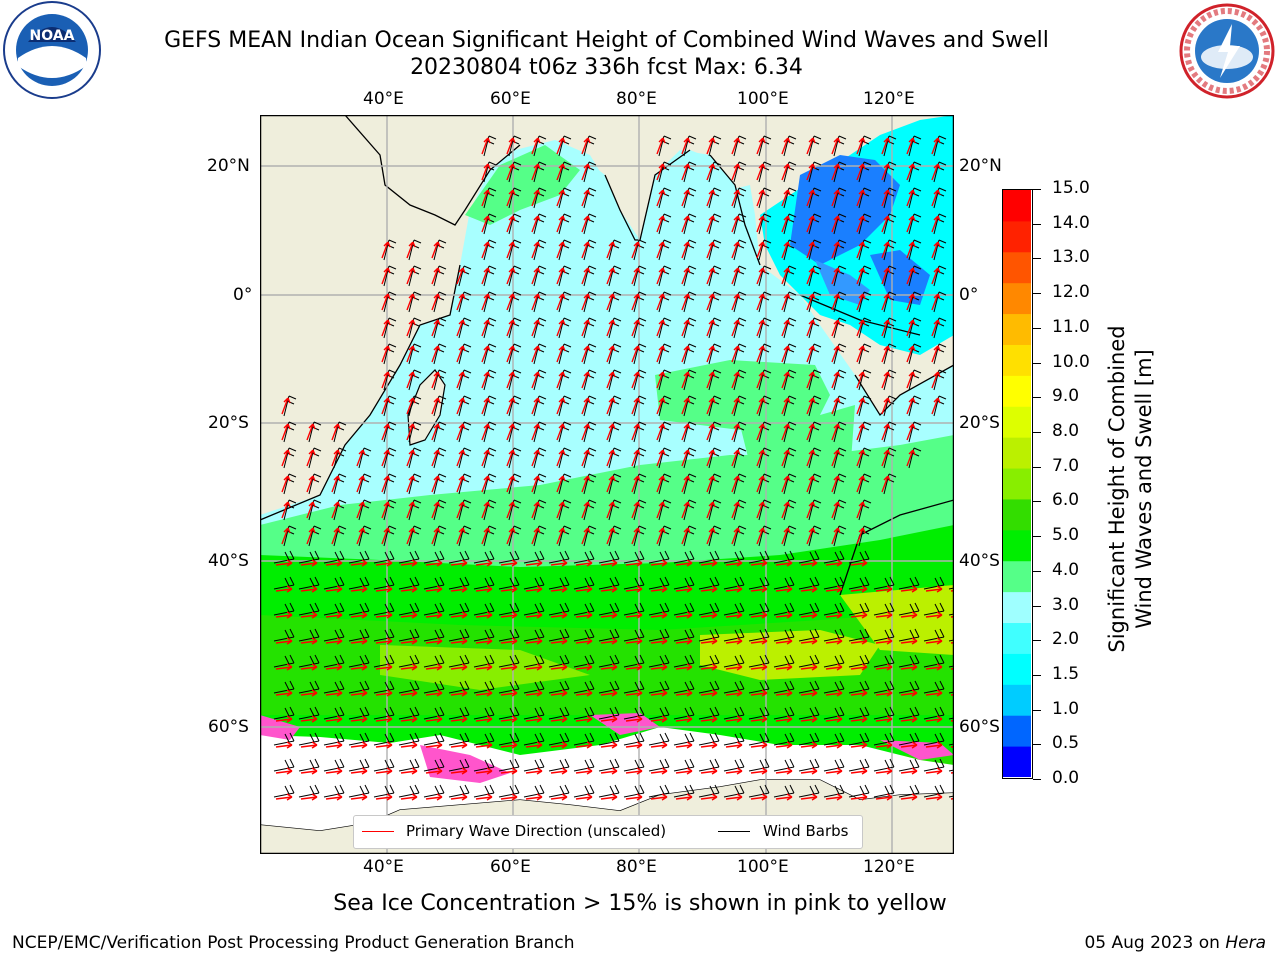 The image size is (1280, 960). Describe the element at coordinates (1071, 188) in the screenshot. I see `colorbar-tick-label: 15.0` at that location.